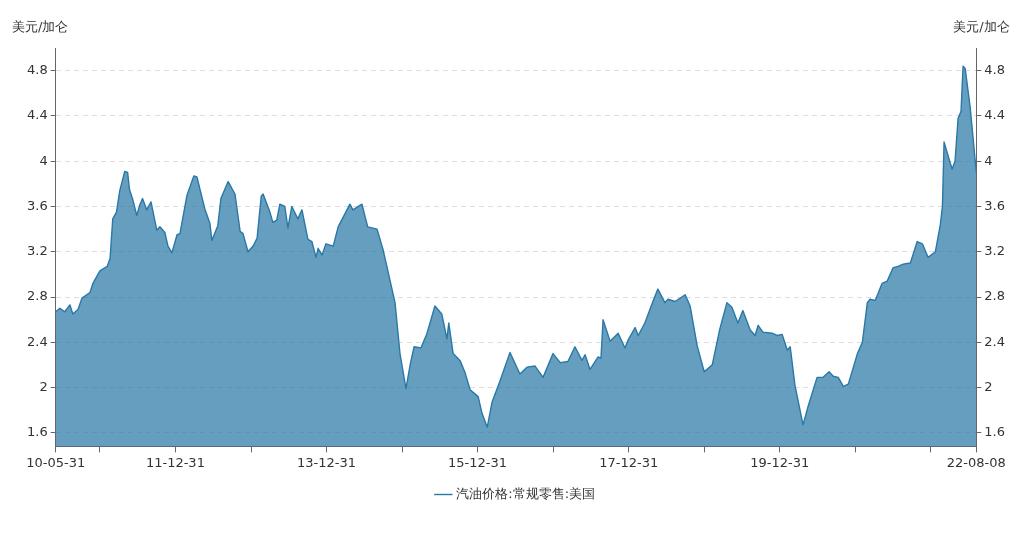  What do you see at coordinates (995, 115) in the screenshot?
I see `y2-tick-label: 4.4` at bounding box center [995, 115].